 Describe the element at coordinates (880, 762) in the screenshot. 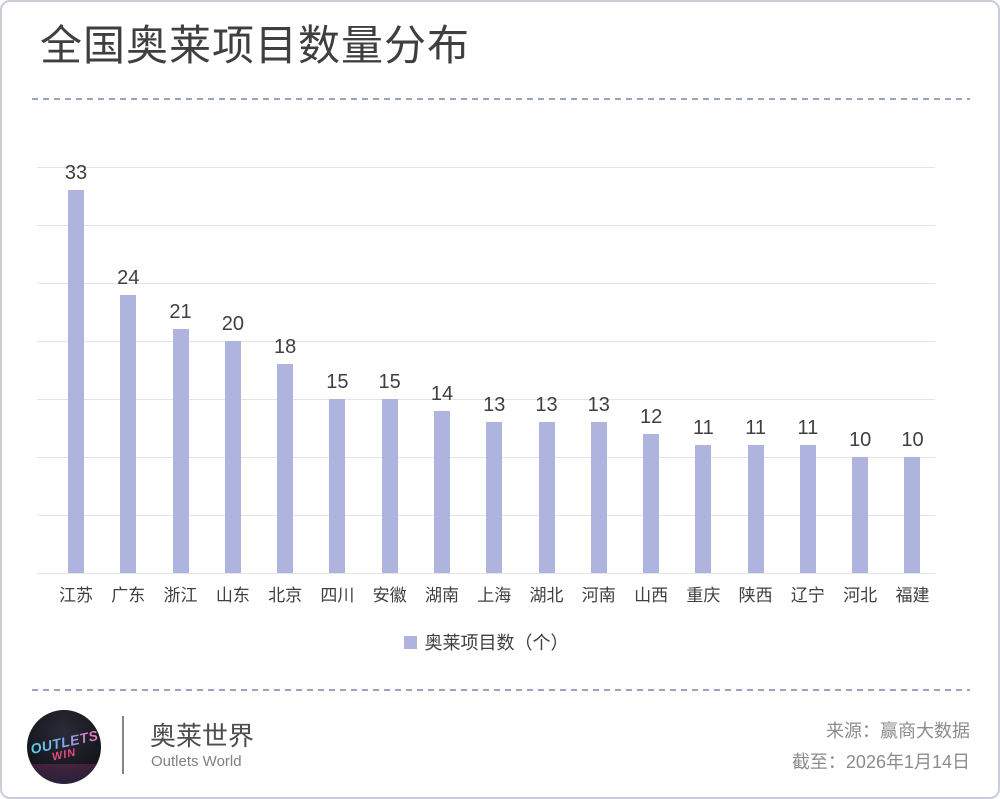

I see `as-of-line: 截至：2026年1月14日` at that location.